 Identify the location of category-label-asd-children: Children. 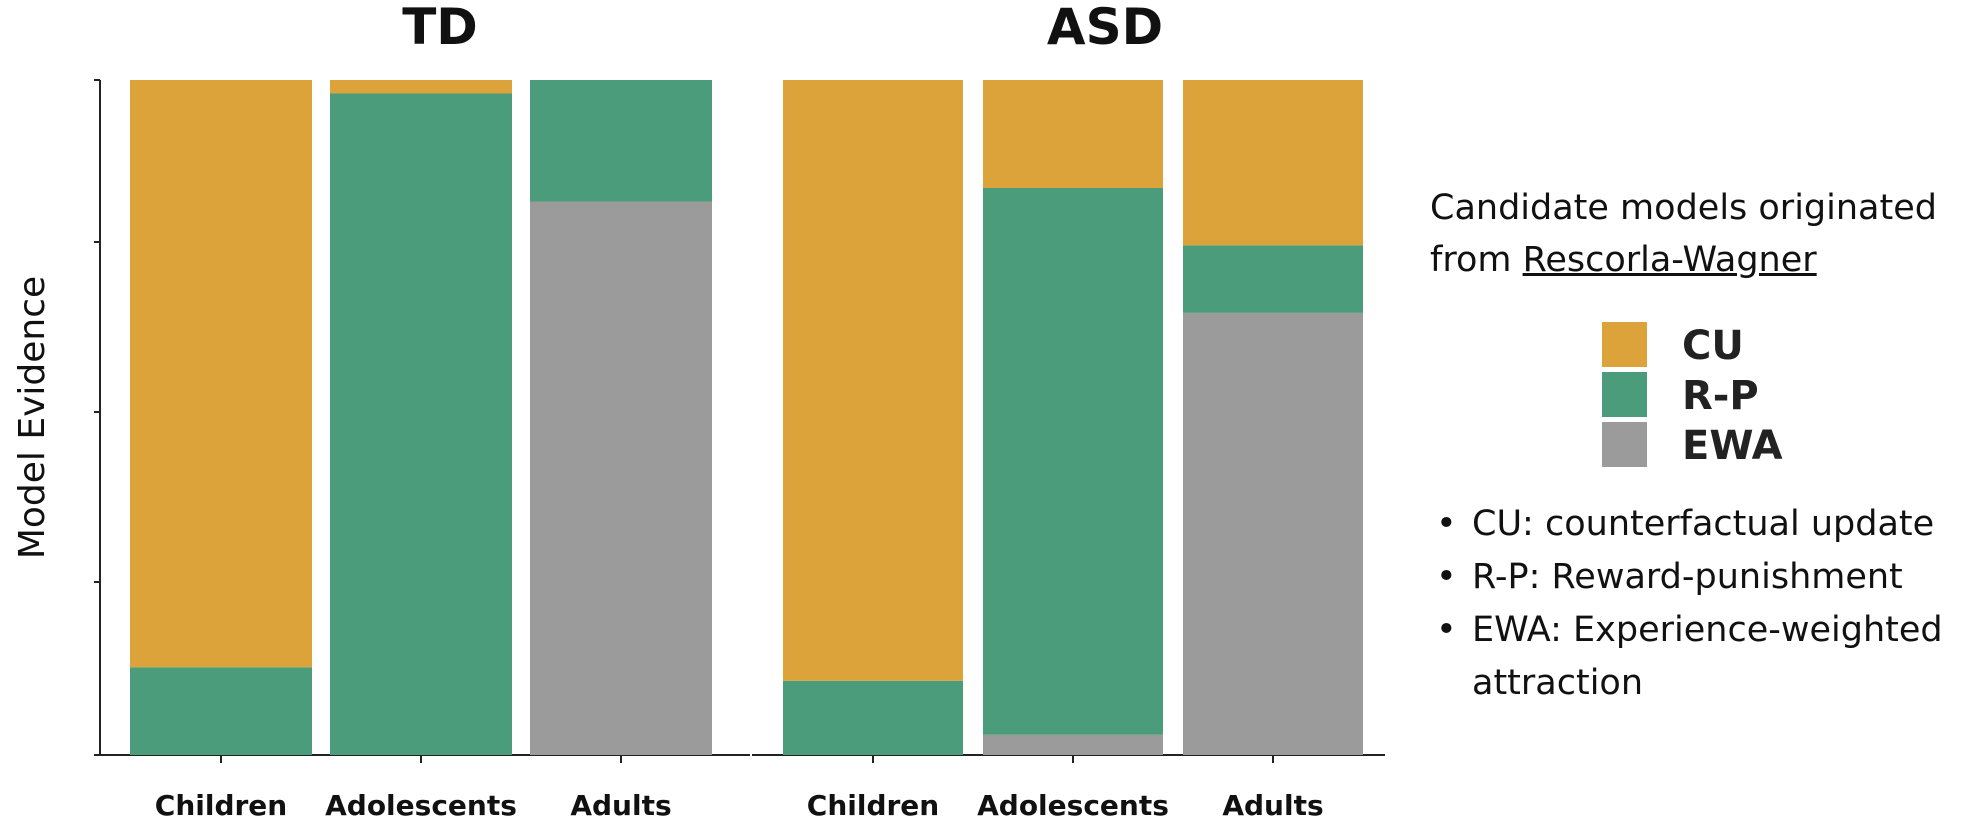
(873, 805).